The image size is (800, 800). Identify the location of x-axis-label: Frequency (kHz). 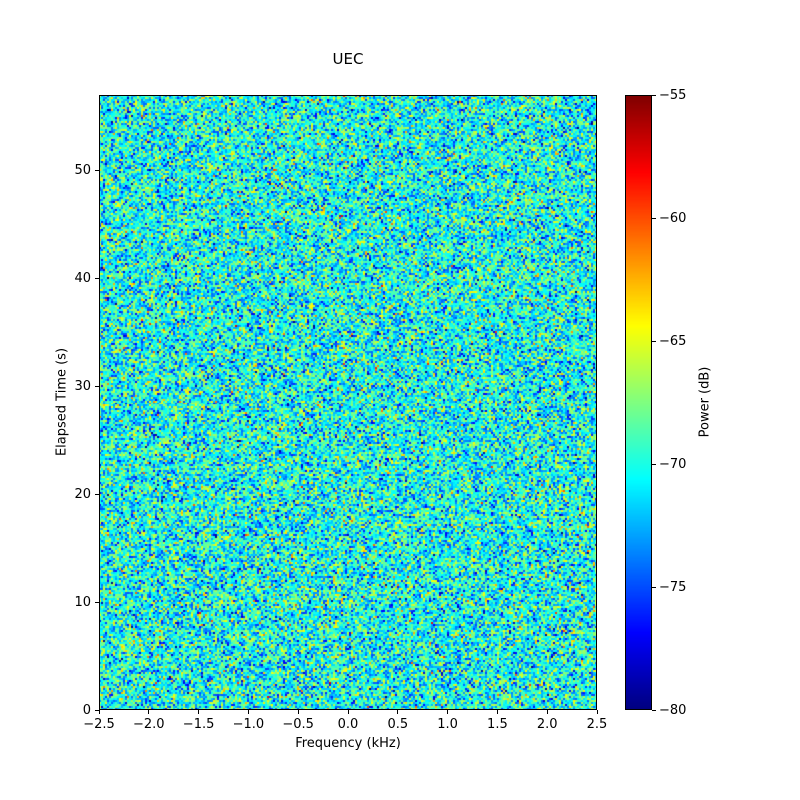
(348, 743).